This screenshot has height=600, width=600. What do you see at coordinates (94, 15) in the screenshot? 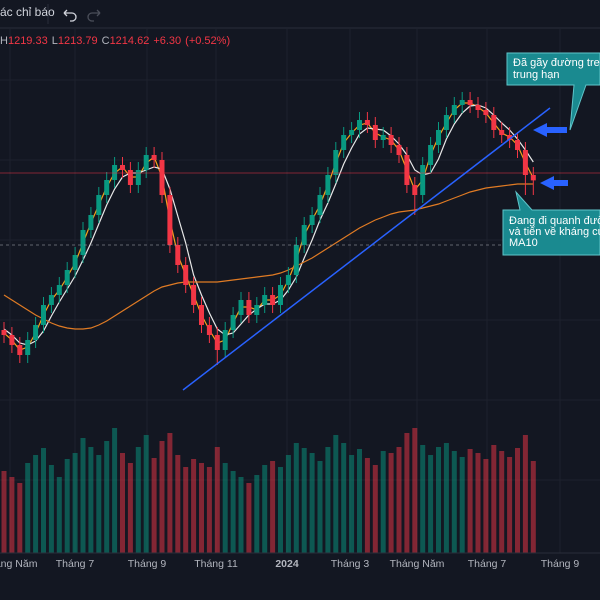
I see `redo-icon` at bounding box center [94, 15].